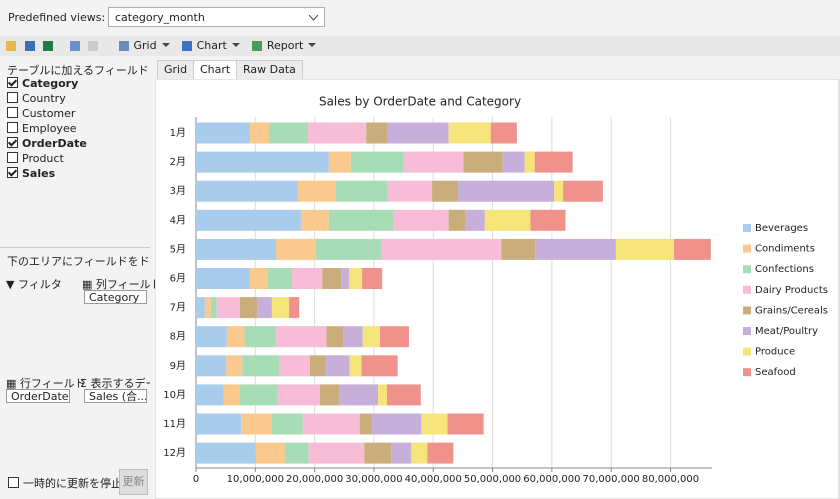  Describe the element at coordinates (39, 173) in the screenshot. I see `field-name: Sales` at that location.